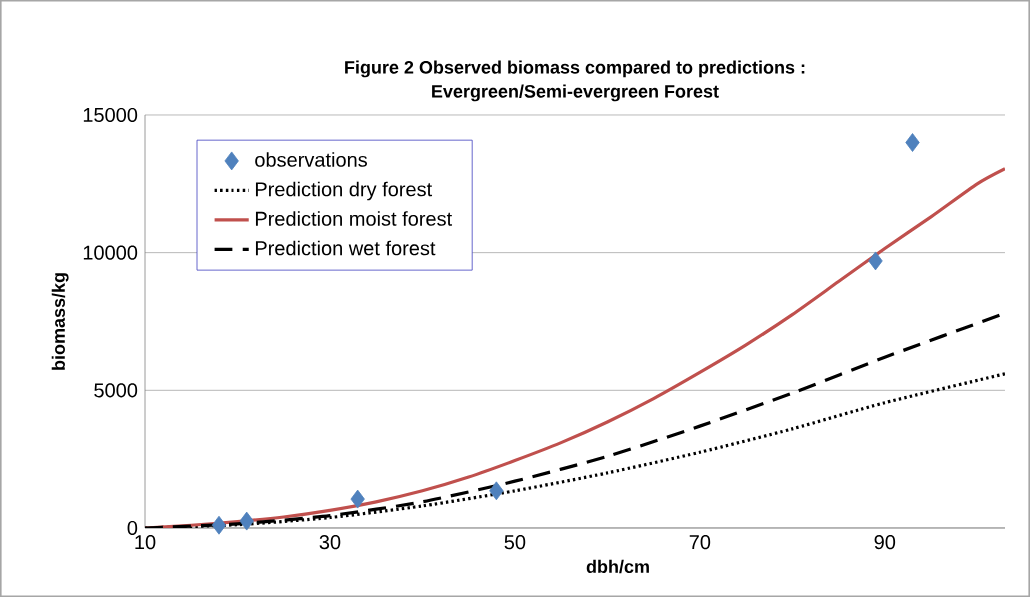  I want to click on y-tick-label: 10000, so click(110, 252).